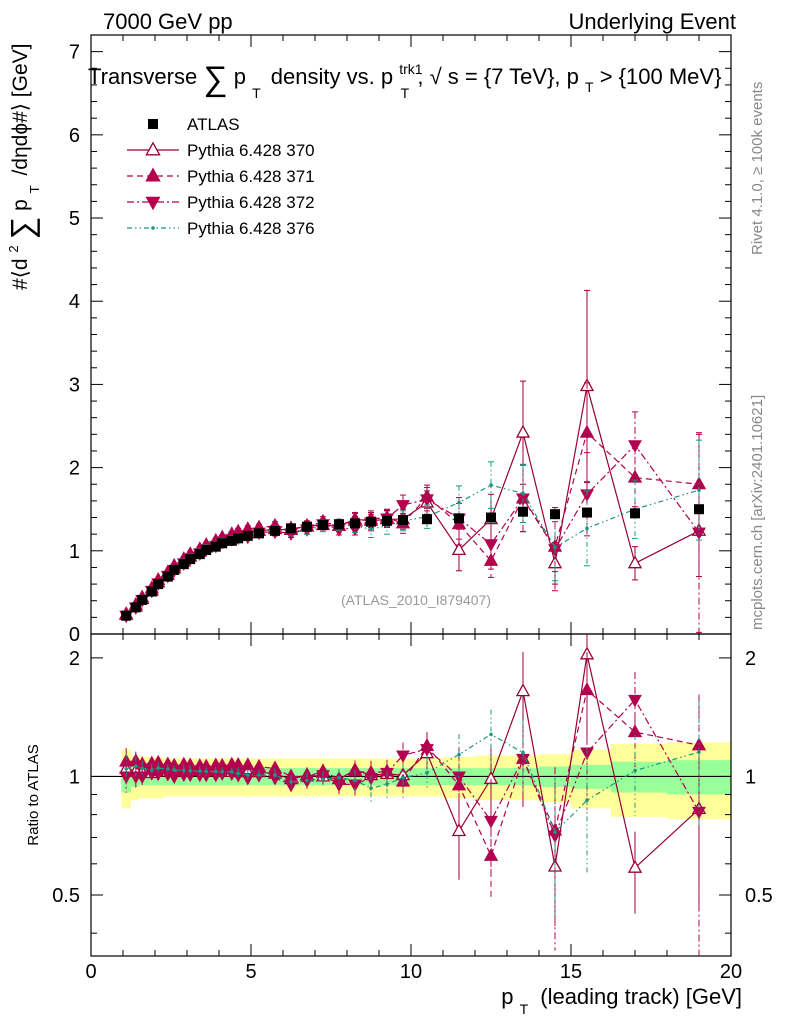 The image size is (786, 1029). Describe the element at coordinates (453, 76) in the screenshot. I see `title-s: s` at that location.